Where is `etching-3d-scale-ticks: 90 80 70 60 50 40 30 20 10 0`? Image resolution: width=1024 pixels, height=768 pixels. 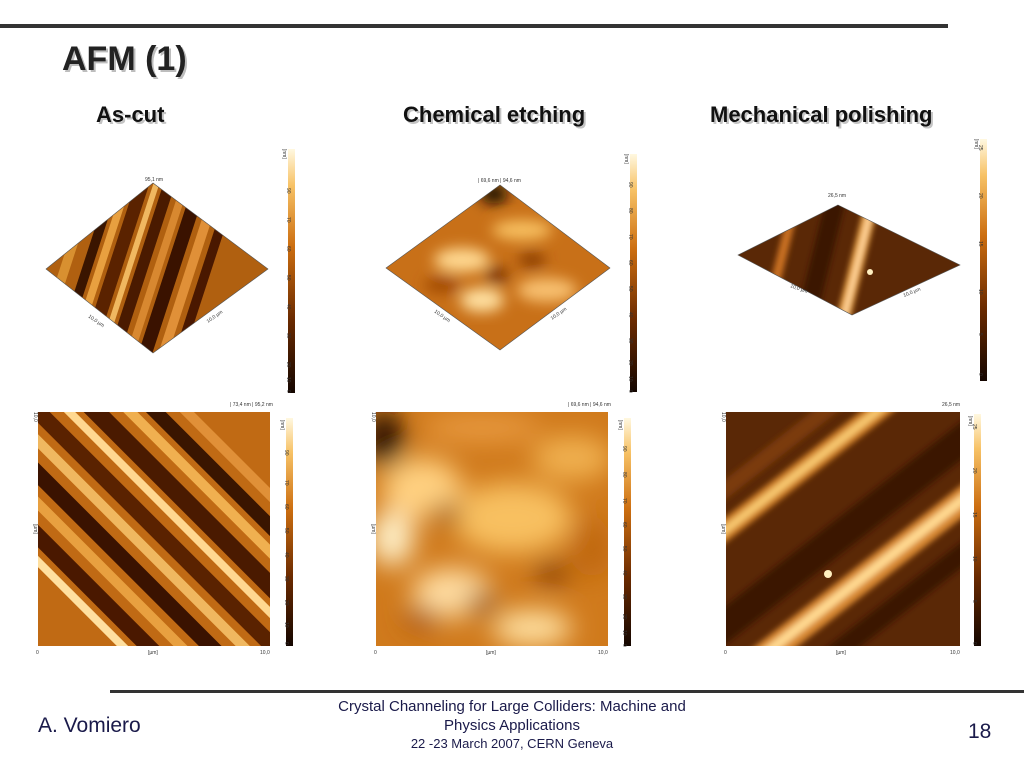 etching-3d-scale-ticks: 90 80 70 60 50 40 30 20 10 0 is located at coordinates (630, 287).